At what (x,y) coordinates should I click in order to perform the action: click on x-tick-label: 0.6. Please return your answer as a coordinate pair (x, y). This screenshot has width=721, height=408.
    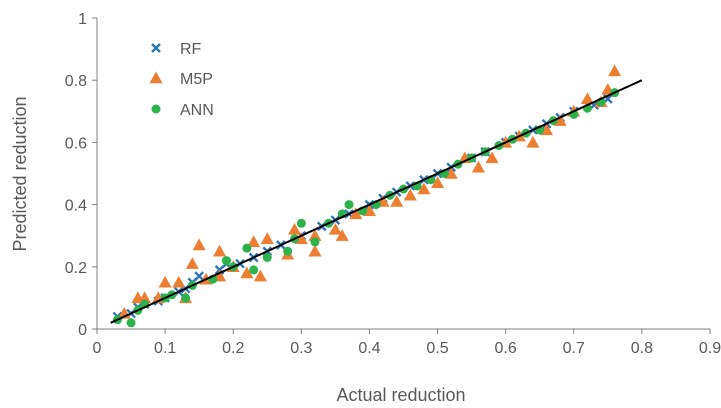
    Looking at the image, I should click on (506, 348).